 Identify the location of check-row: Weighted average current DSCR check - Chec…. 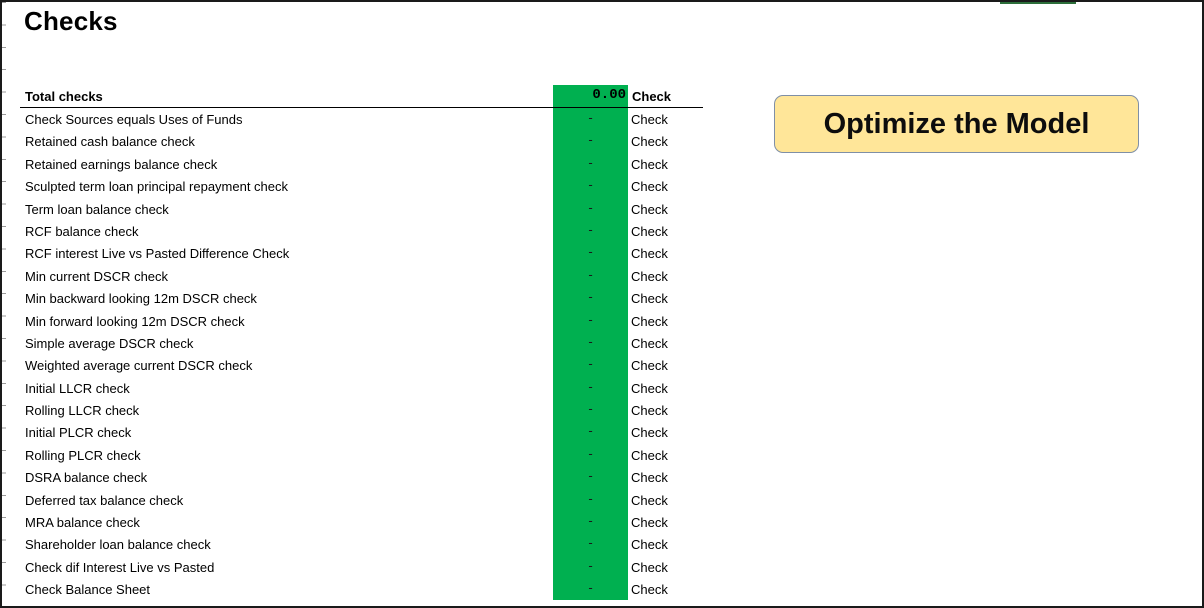
(361, 365).